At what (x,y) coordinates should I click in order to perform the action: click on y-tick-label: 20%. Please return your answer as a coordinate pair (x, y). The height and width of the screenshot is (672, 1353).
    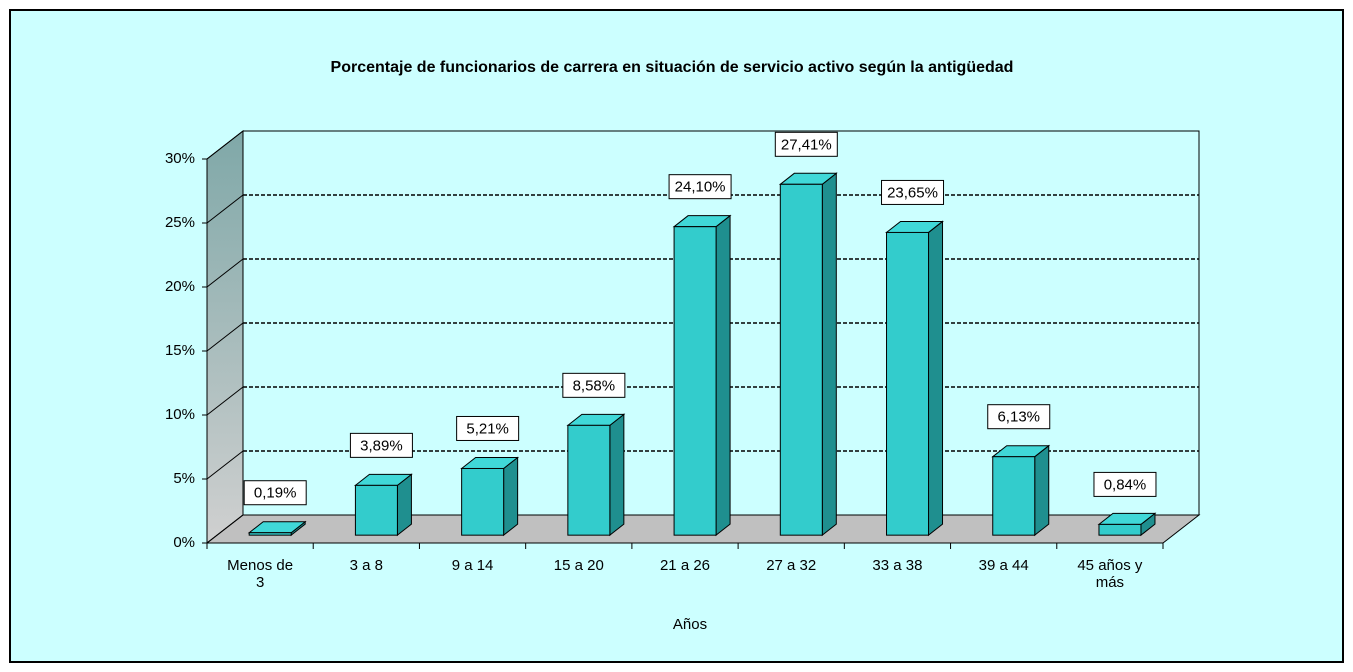
    Looking at the image, I should click on (180, 286).